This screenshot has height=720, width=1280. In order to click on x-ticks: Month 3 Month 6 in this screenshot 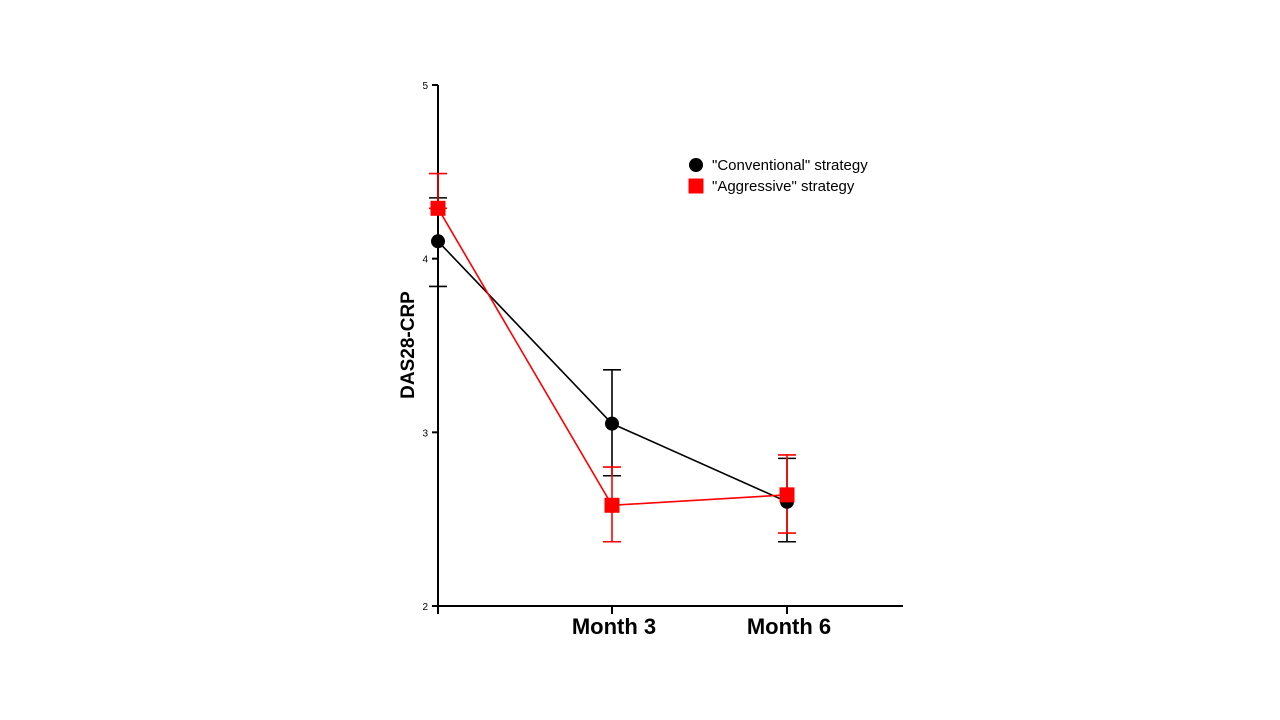, I will do `click(634, 622)`.